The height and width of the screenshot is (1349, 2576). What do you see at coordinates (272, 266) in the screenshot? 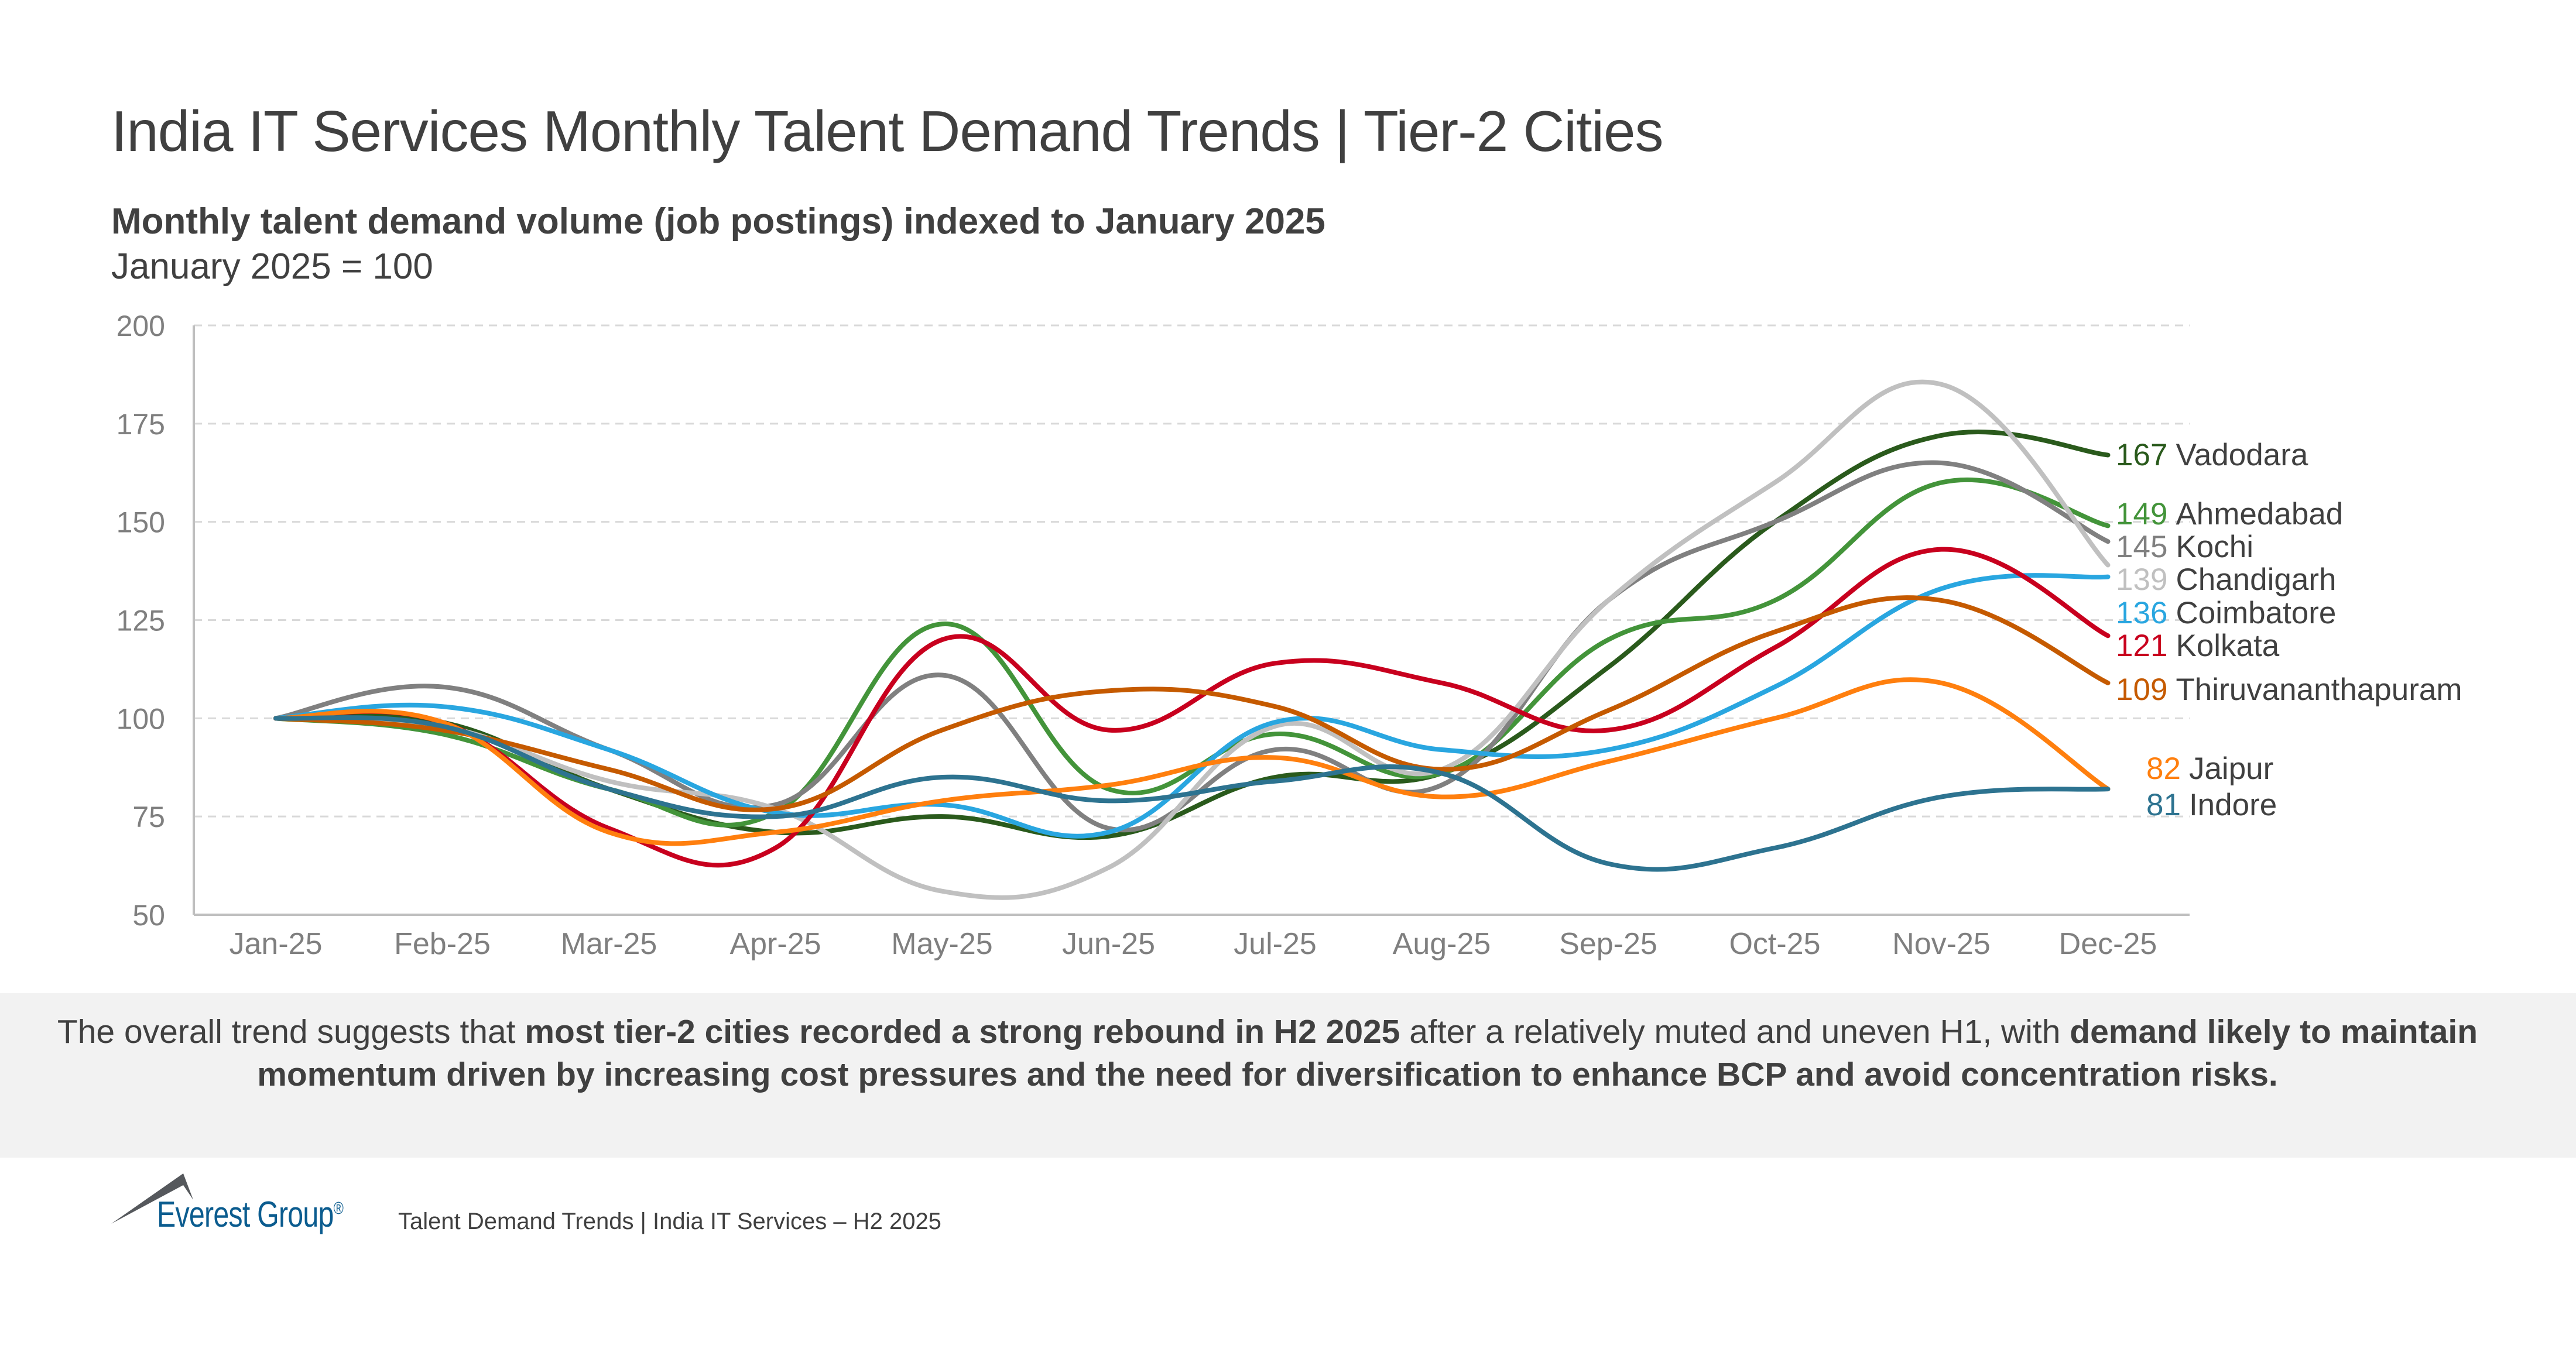
I see `index-note: January 2025 = 100` at bounding box center [272, 266].